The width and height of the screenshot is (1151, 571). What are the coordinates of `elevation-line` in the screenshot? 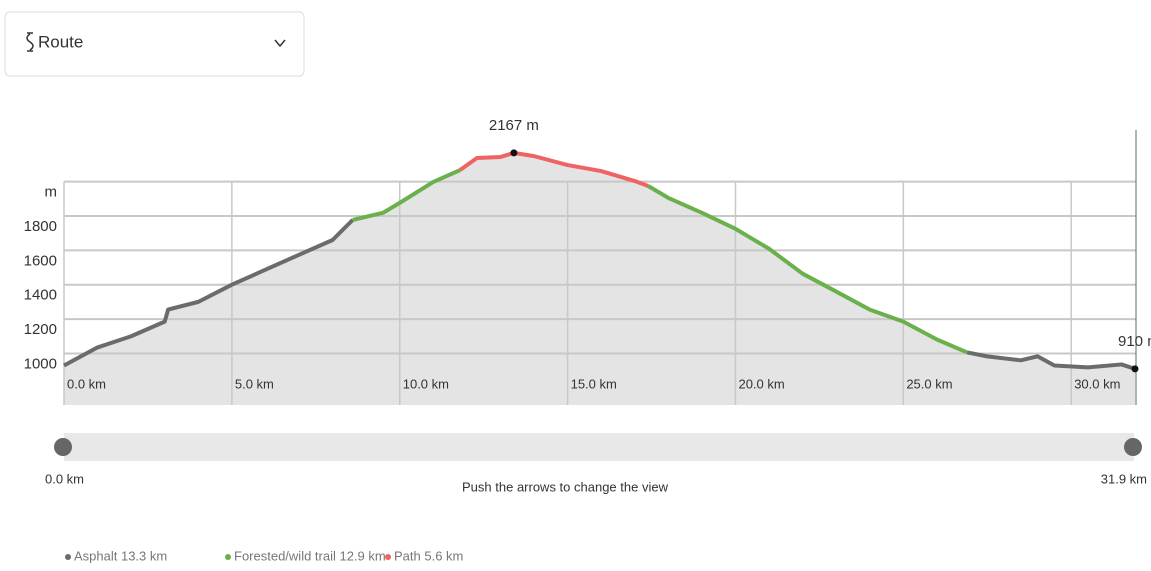 It's located at (554, 169).